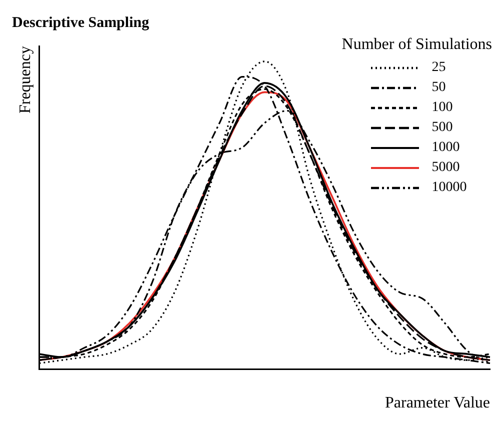 The height and width of the screenshot is (425, 504). Describe the element at coordinates (449, 188) in the screenshot. I see `legend-label: 10000` at that location.